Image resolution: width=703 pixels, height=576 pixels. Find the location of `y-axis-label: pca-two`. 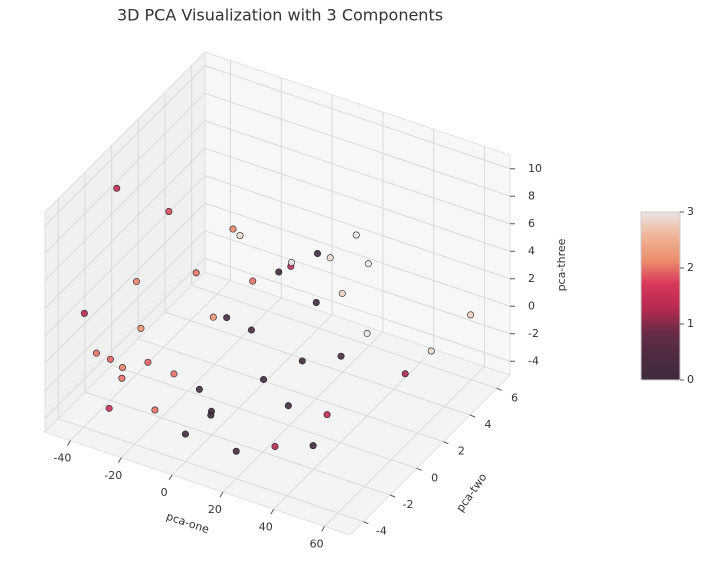

y-axis-label: pca-two is located at coordinates (472, 493).